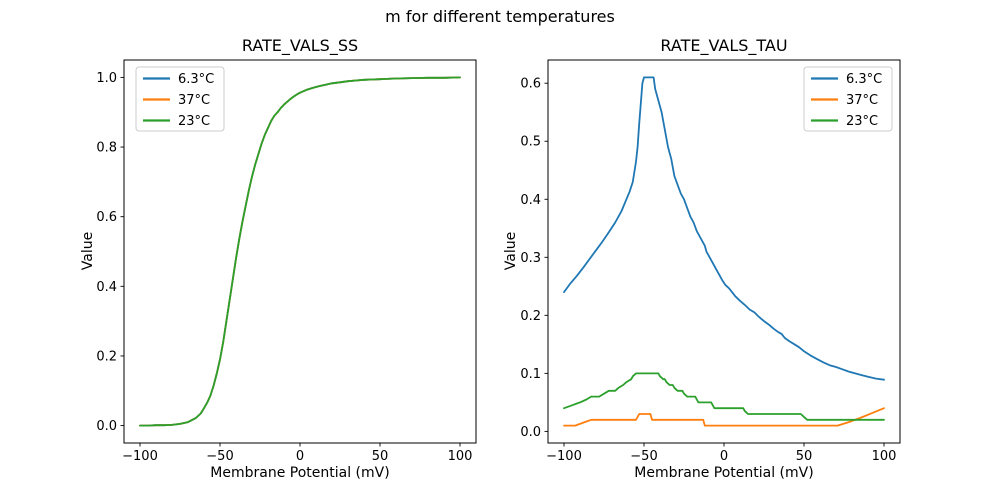  I want to click on y-tick-label: 1.0, so click(106, 78).